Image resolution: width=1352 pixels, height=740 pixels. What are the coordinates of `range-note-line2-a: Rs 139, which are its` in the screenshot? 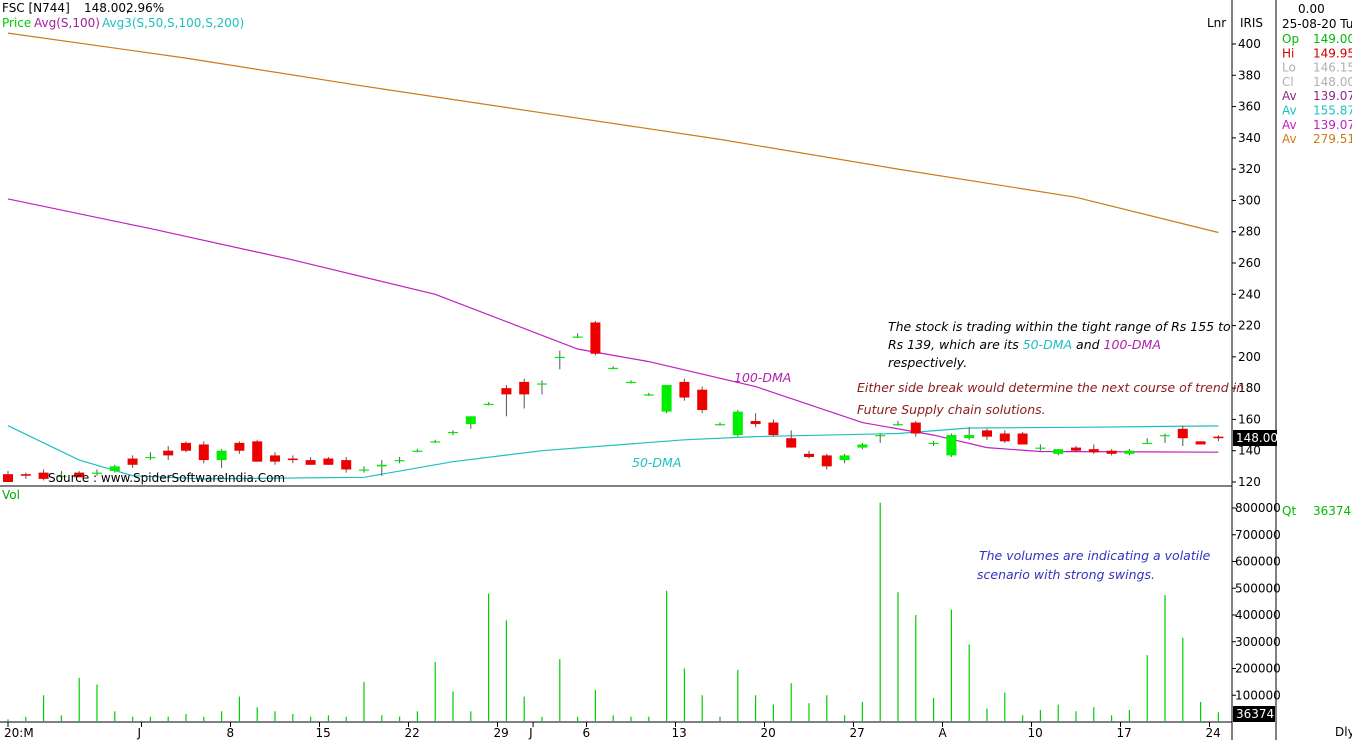 It's located at (955, 344).